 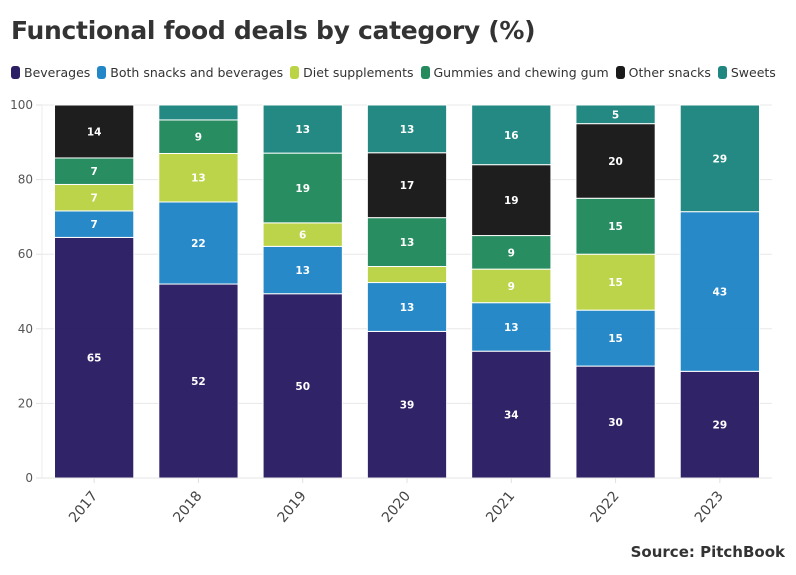 What do you see at coordinates (707, 552) in the screenshot?
I see `source-note: Source: PitchBook` at bounding box center [707, 552].